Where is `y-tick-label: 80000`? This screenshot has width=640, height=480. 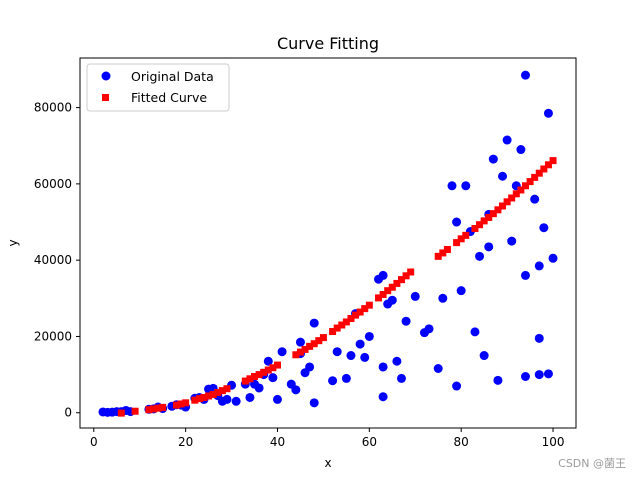 y-tick-label: 80000 is located at coordinates (53, 108).